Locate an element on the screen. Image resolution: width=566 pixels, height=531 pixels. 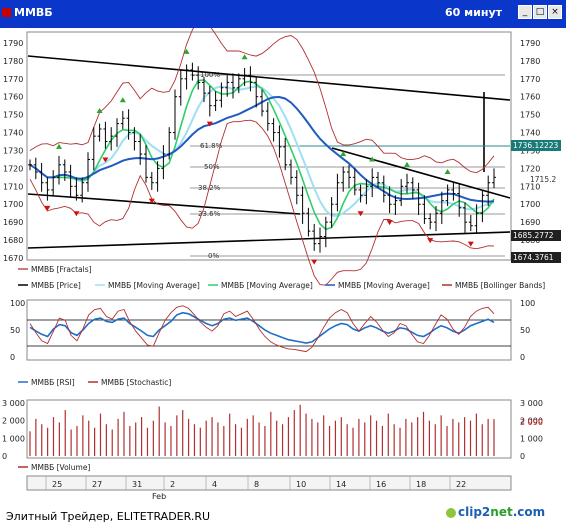
stochastic-line is located at coordinates (262, 329).